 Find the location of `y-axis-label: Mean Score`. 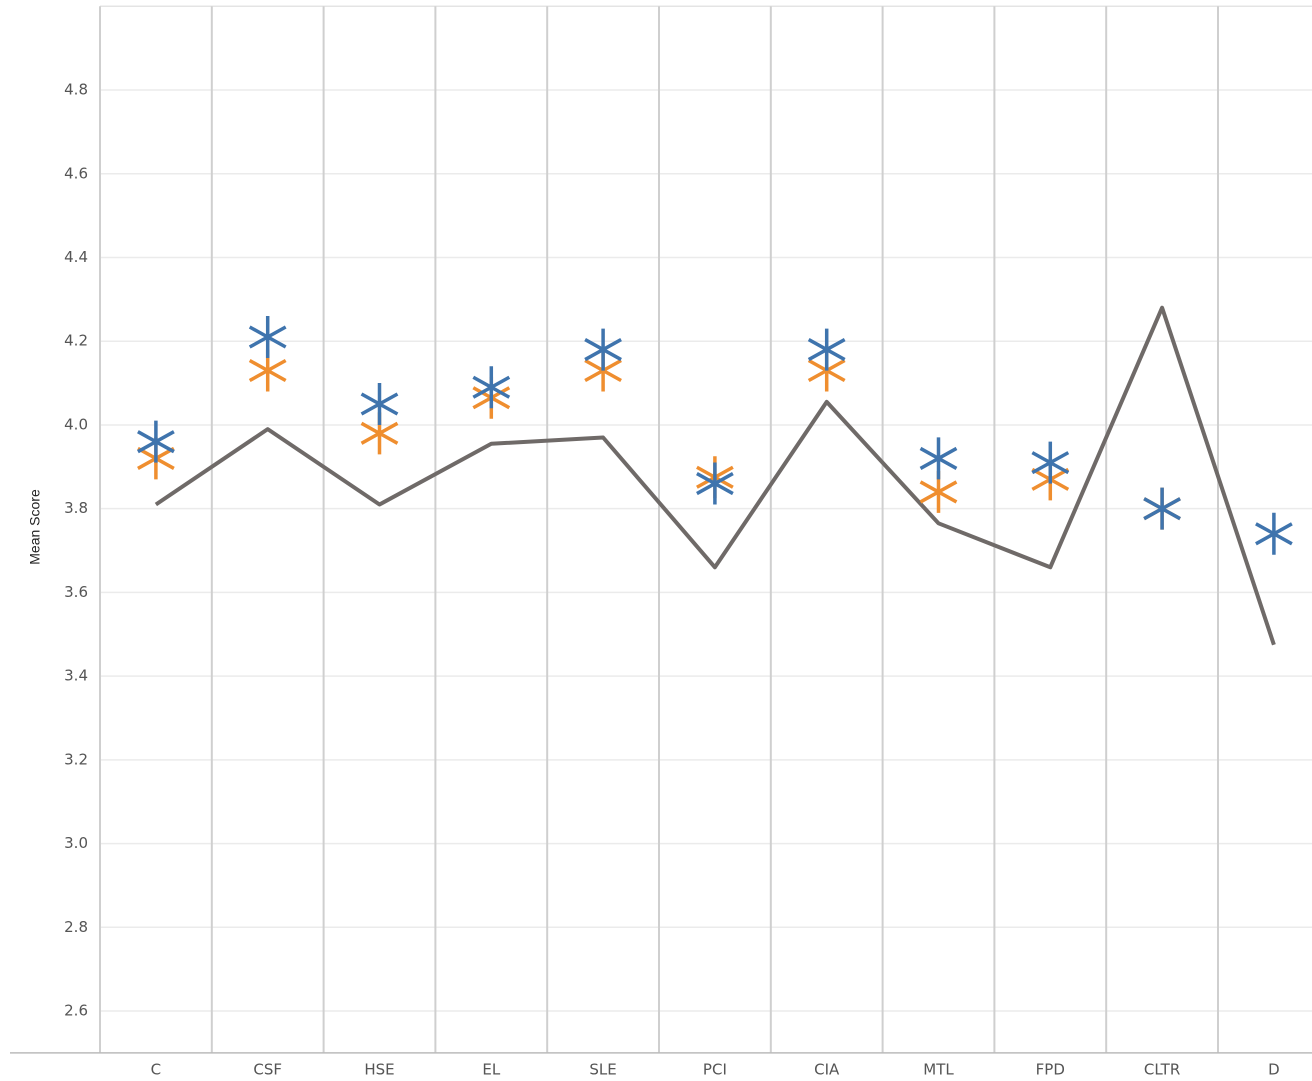

y-axis-label: Mean Score is located at coordinates (35, 527).